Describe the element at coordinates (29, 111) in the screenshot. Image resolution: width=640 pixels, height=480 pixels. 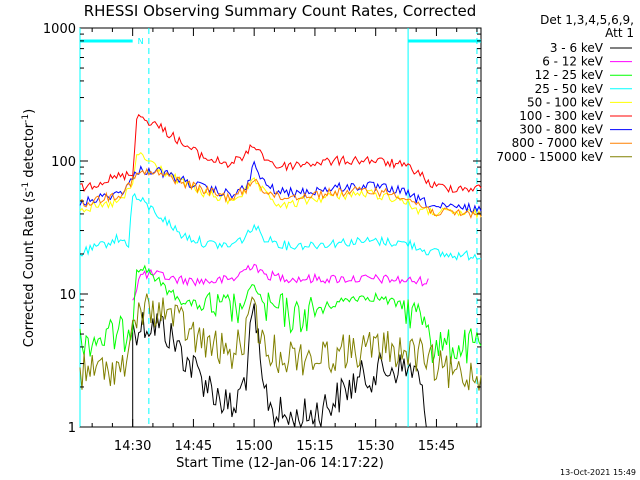
I see `y-axis-label-end: )` at that location.